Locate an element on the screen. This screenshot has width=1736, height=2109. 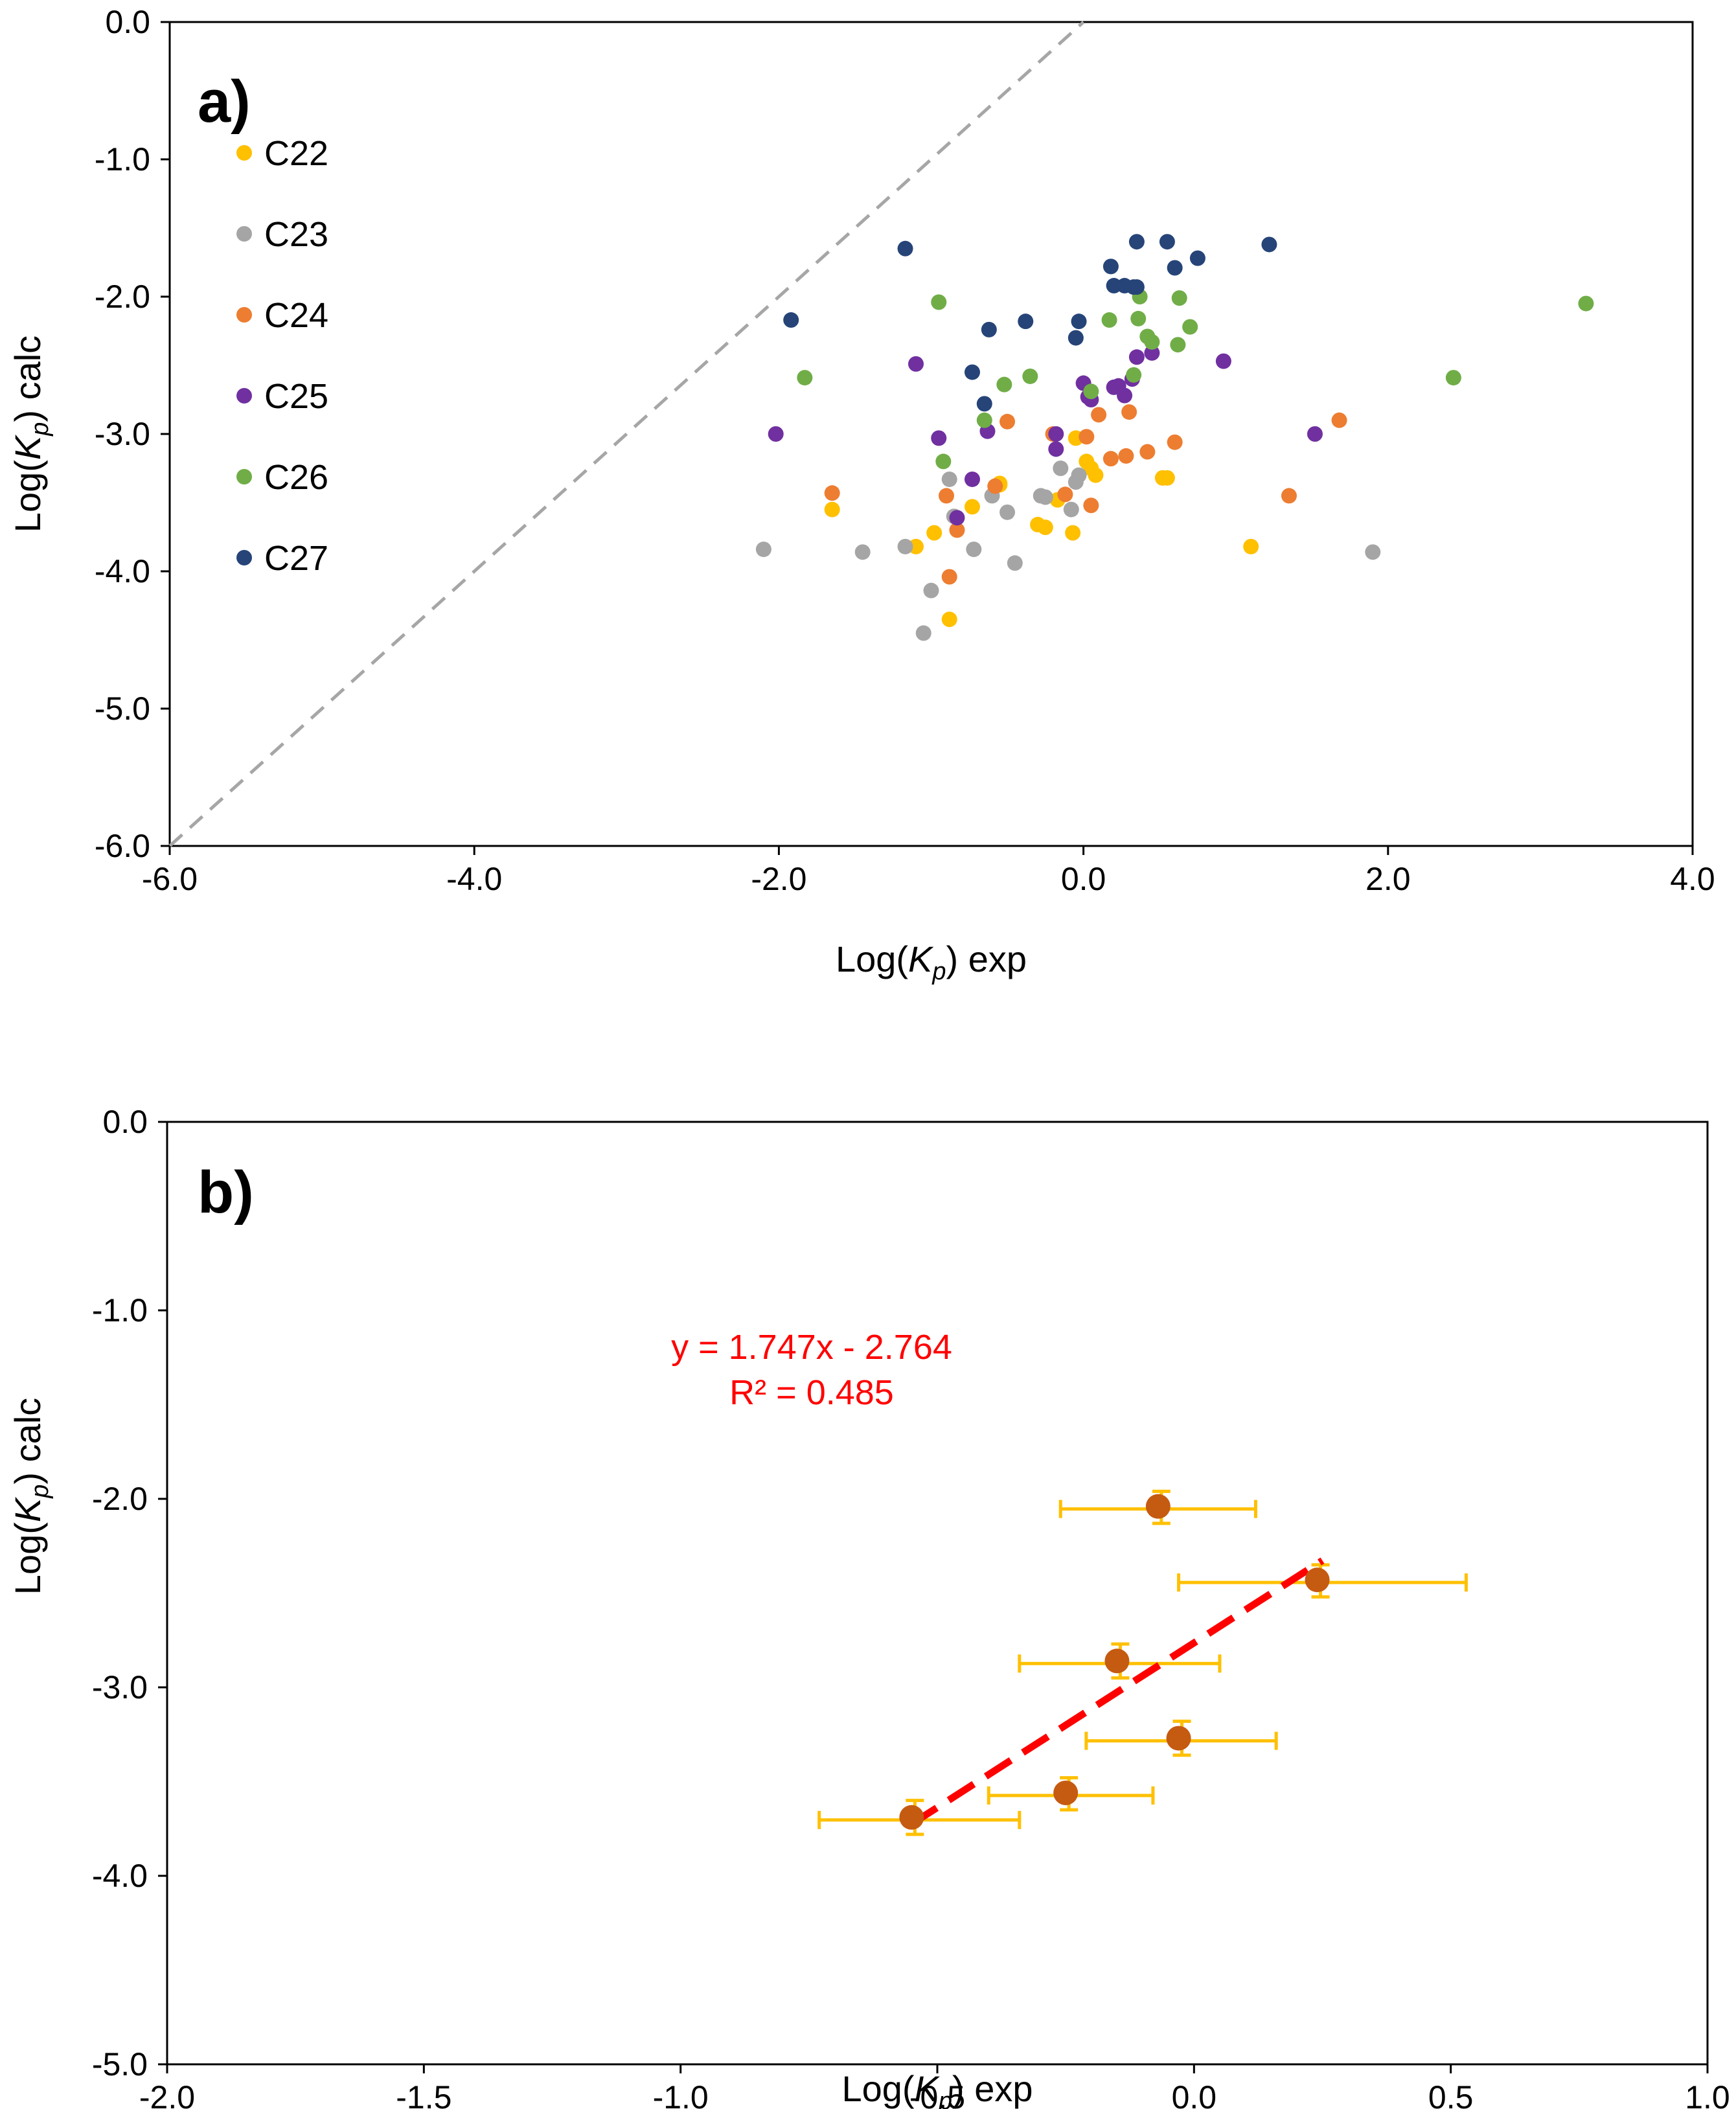
panel-b-x-ticks: -2.0 -1.5 -1.0 -0.5 0.0 0.5 1.0 is located at coordinates (935, 2086).